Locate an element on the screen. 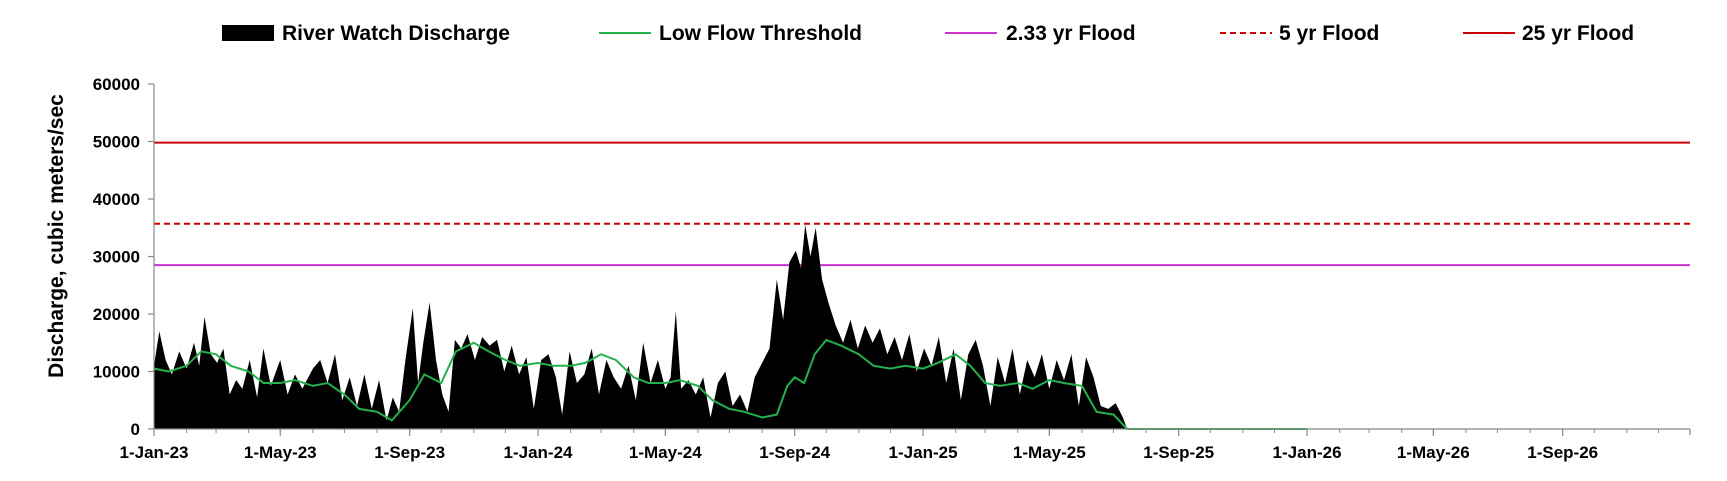 The width and height of the screenshot is (1727, 481). x-tick-label: 1-Jan-23 is located at coordinates (154, 452).